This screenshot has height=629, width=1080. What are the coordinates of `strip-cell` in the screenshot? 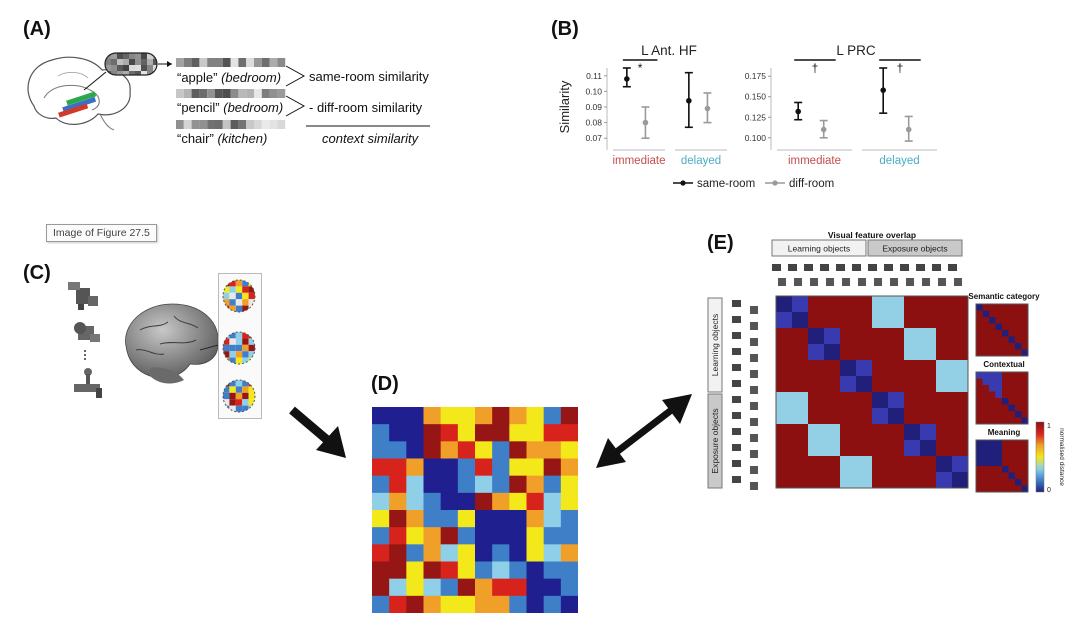 It's located at (226, 62).